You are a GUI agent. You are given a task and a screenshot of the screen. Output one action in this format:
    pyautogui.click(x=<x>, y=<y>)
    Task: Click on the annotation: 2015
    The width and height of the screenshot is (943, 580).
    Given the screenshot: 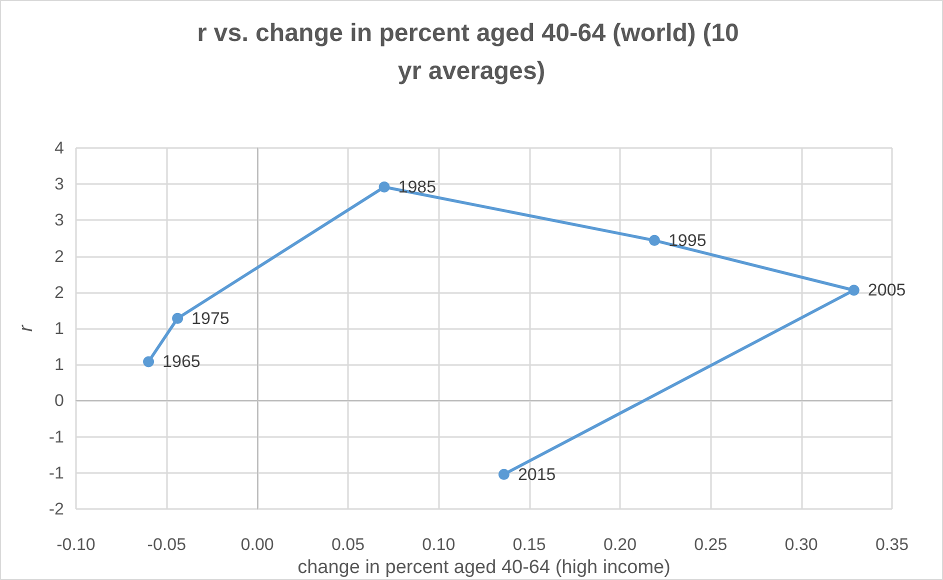 What is the action you would take?
    pyautogui.click(x=537, y=474)
    